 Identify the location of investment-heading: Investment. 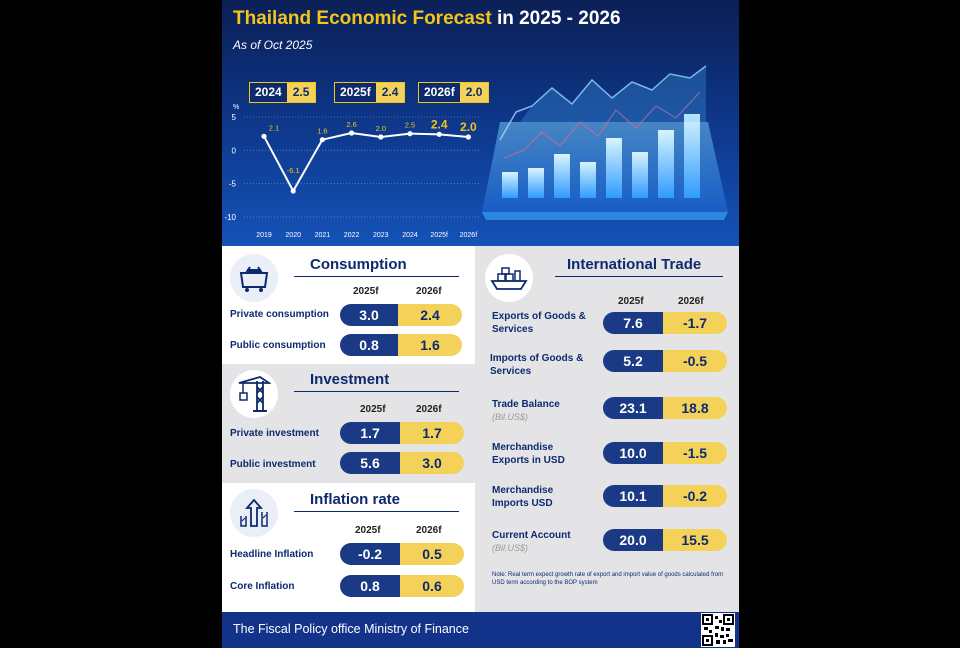
(350, 379).